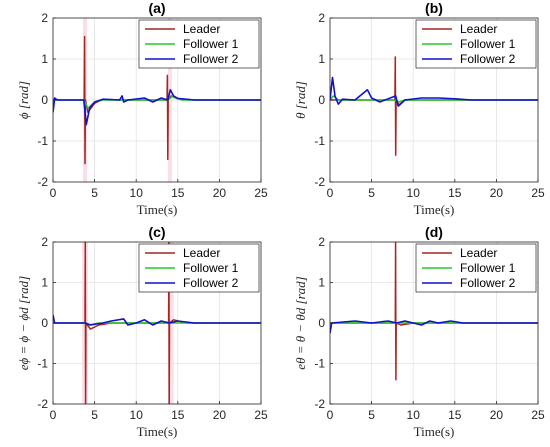 Image resolution: width=550 pixels, height=447 pixels. What do you see at coordinates (434, 8) in the screenshot?
I see `panel-title: (b)` at bounding box center [434, 8].